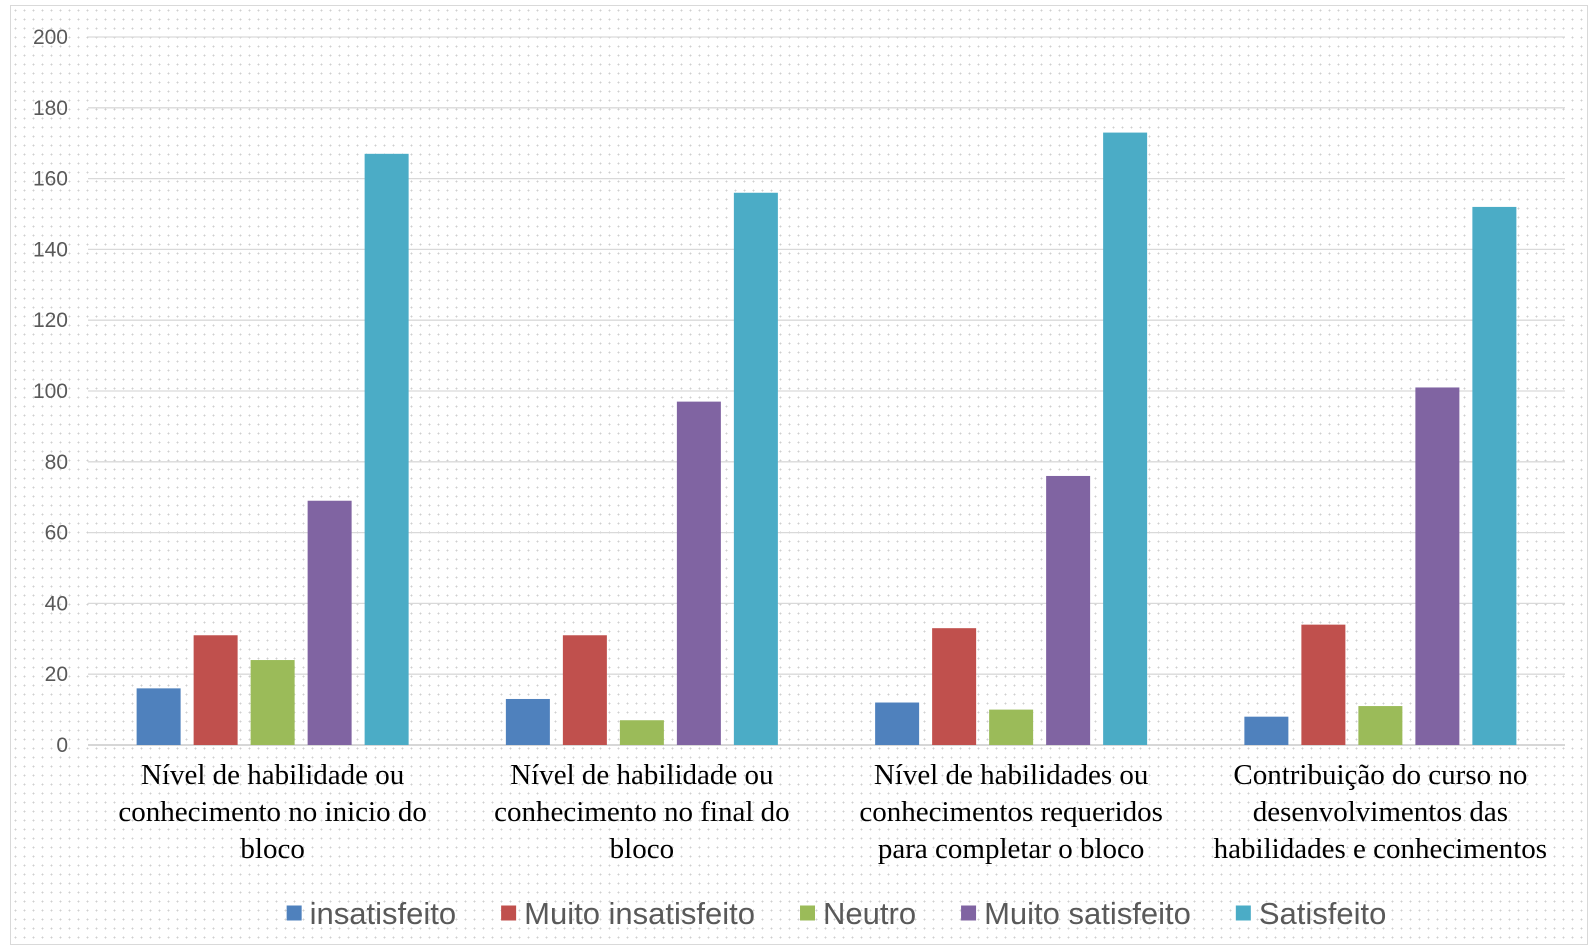 The width and height of the screenshot is (1593, 951). Describe the element at coordinates (50, 179) in the screenshot. I see `y-tick-label: 160` at that location.